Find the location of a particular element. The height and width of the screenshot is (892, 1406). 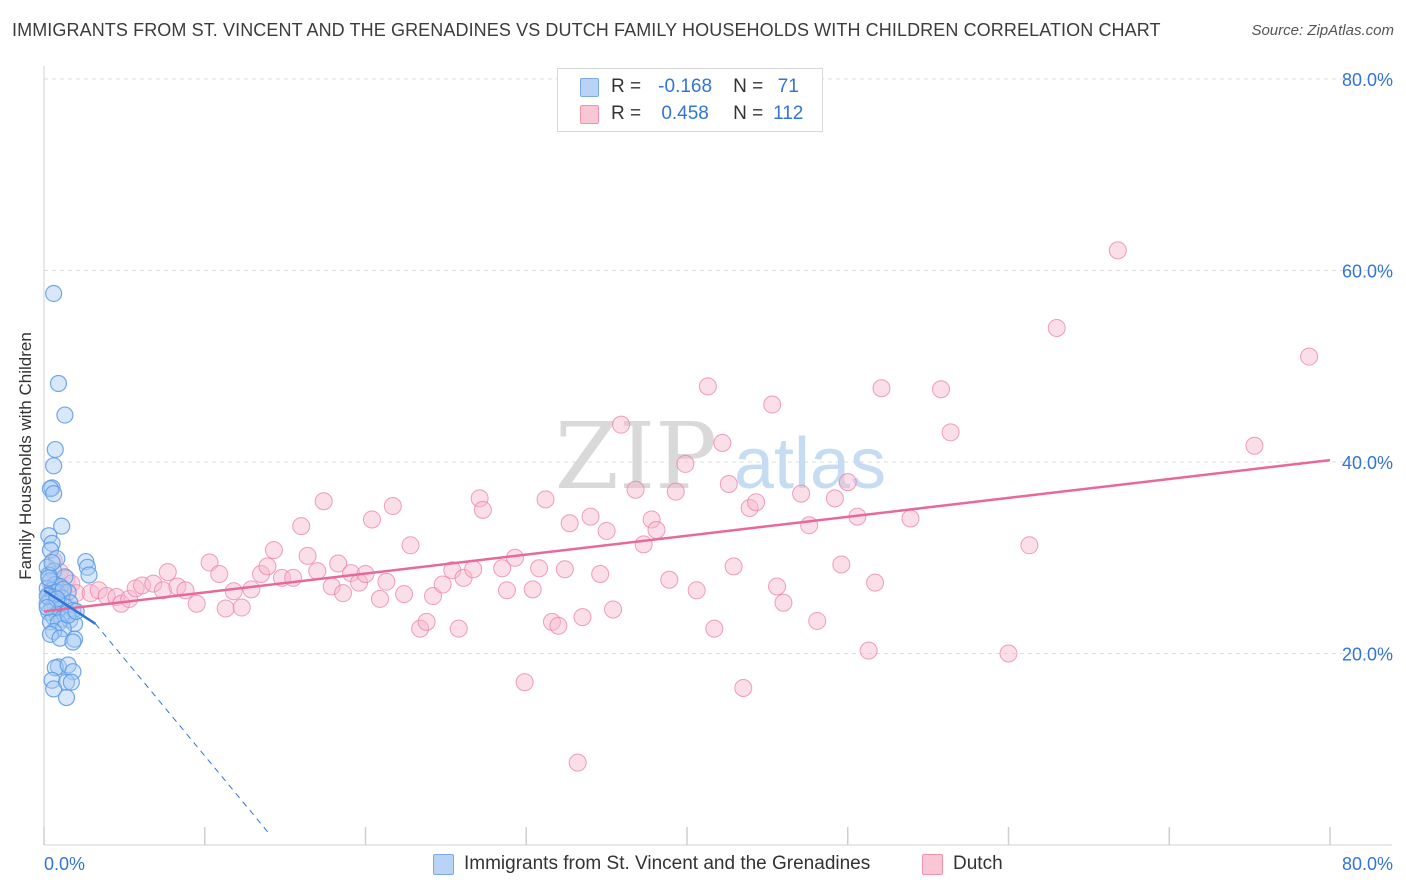

bottom-legend-pink-label: Dutch is located at coordinates (978, 863).